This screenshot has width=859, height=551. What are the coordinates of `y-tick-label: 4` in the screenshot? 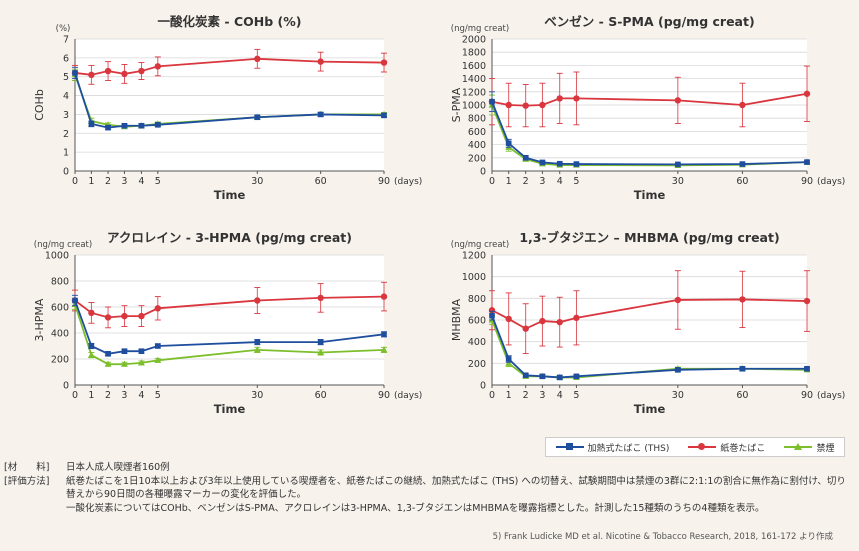 It's located at (66, 96).